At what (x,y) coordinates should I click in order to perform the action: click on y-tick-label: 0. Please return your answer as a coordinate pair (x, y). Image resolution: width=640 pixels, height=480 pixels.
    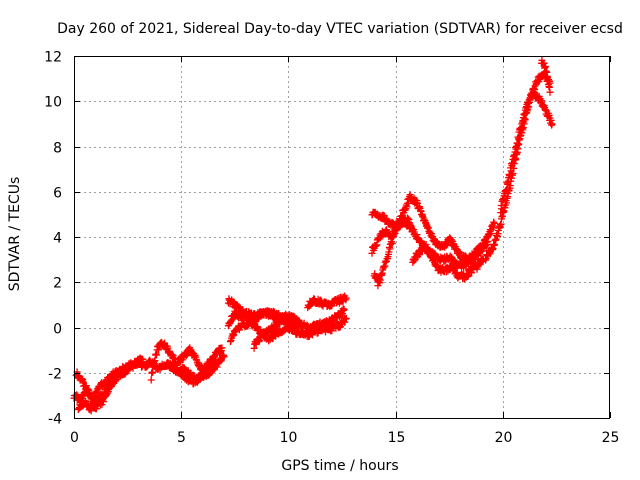
    Looking at the image, I should click on (57, 330).